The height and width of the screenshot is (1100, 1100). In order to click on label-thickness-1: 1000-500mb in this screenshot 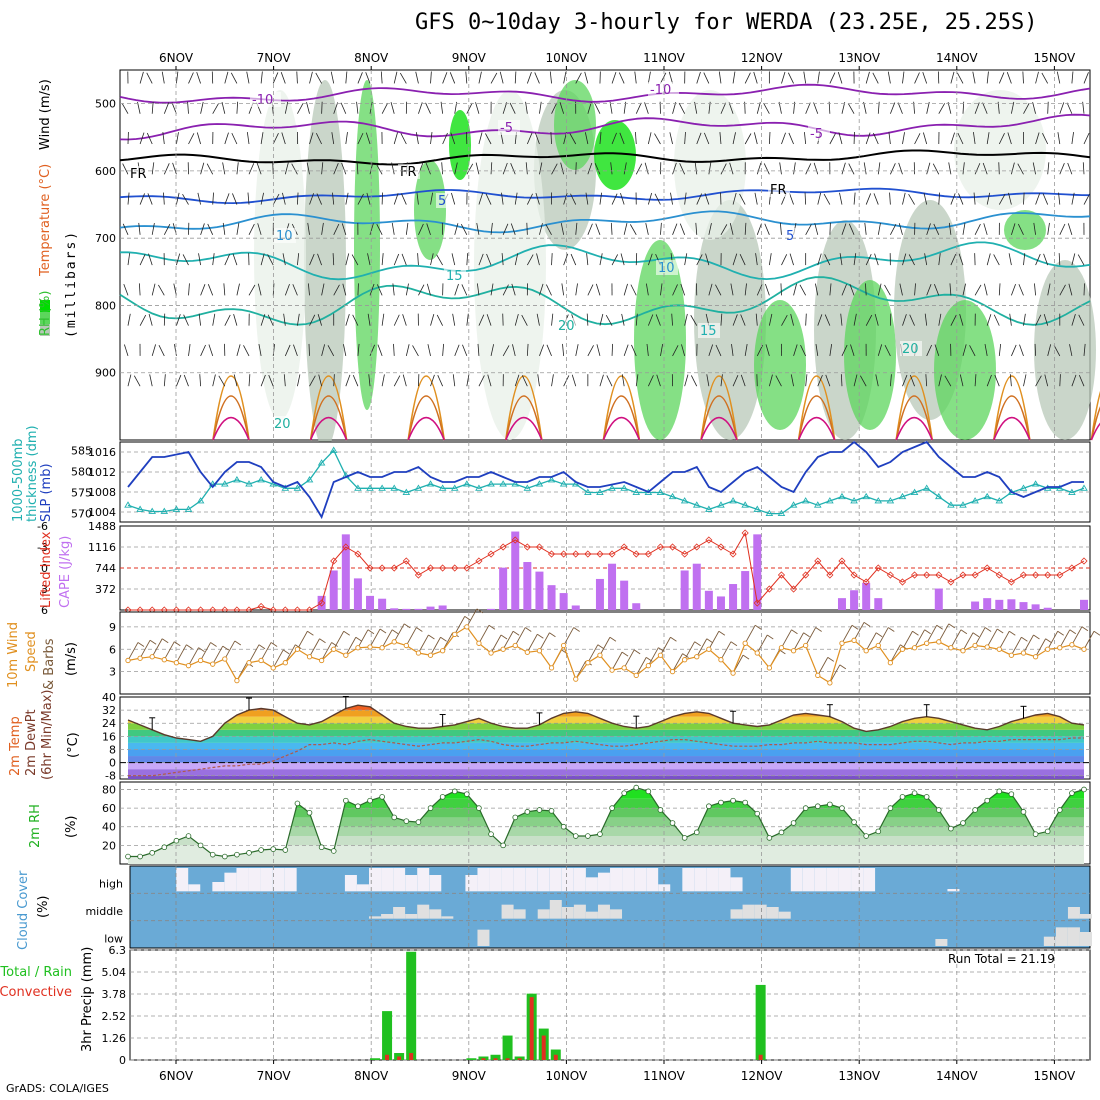, I will do `click(18, 480)`.